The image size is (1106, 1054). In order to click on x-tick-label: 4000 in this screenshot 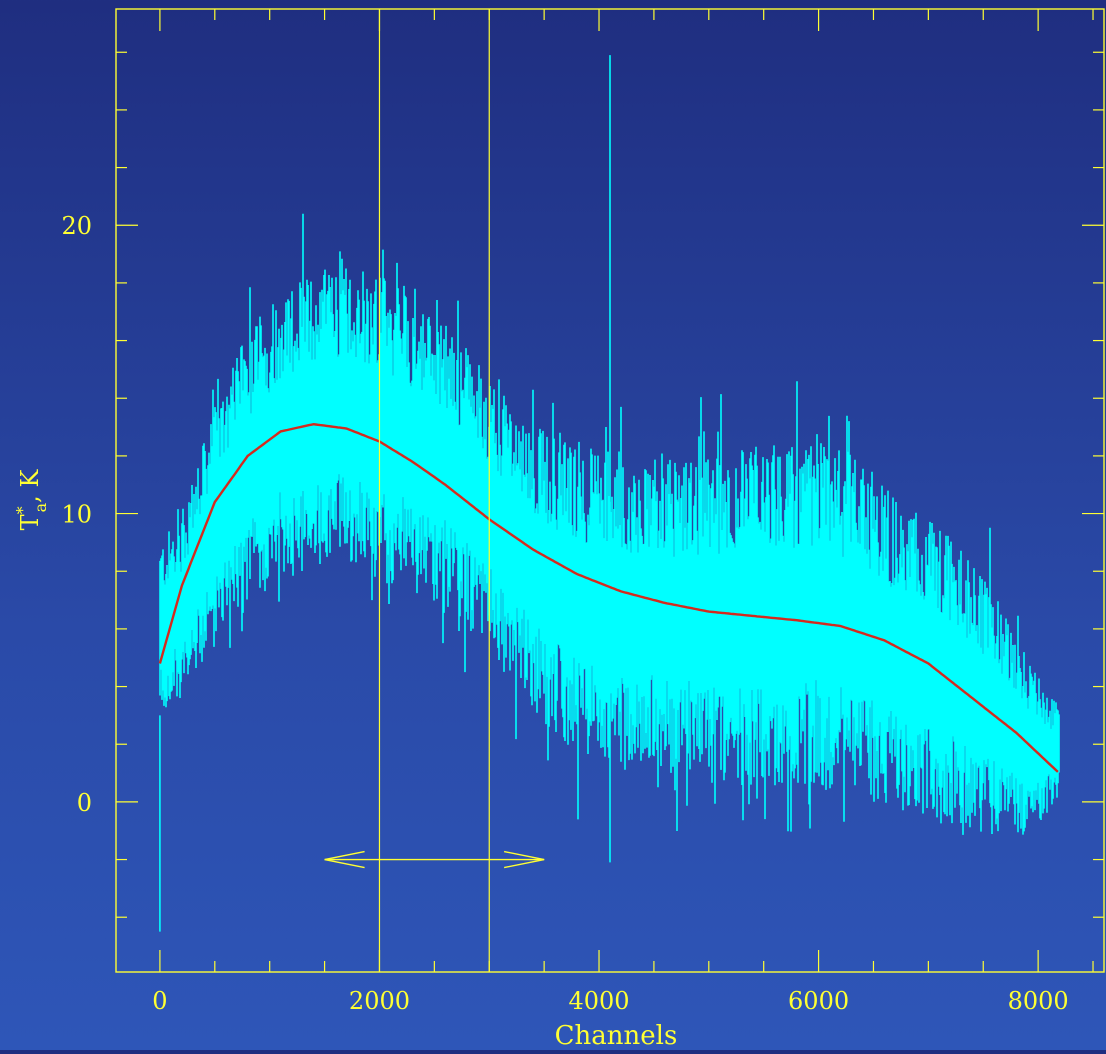, I will do `click(598, 1001)`.